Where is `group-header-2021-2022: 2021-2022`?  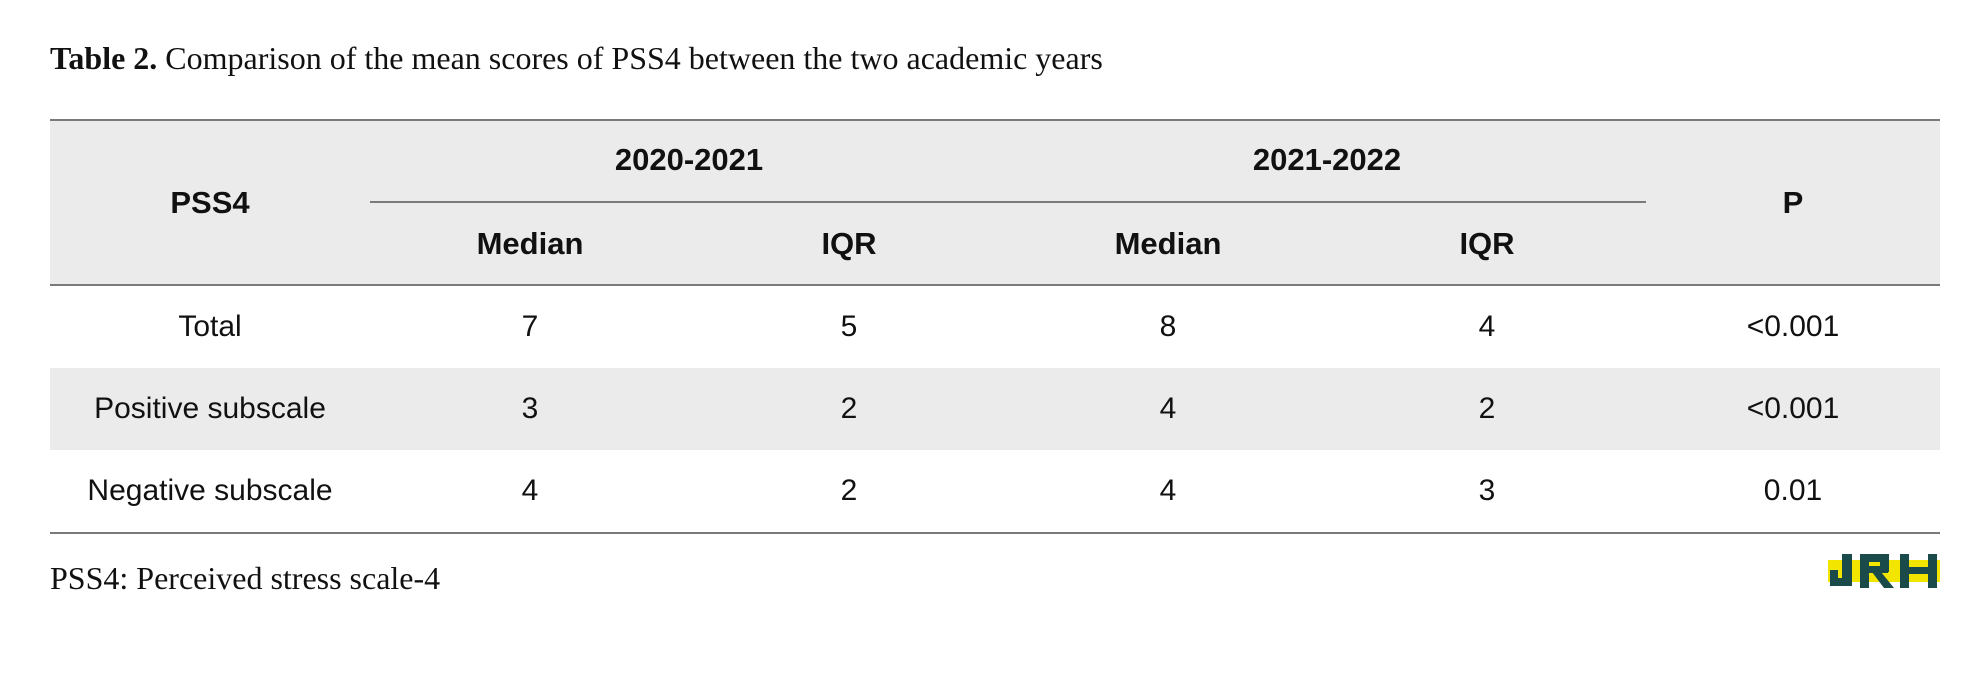 group-header-2021-2022: 2021-2022 is located at coordinates (1327, 161).